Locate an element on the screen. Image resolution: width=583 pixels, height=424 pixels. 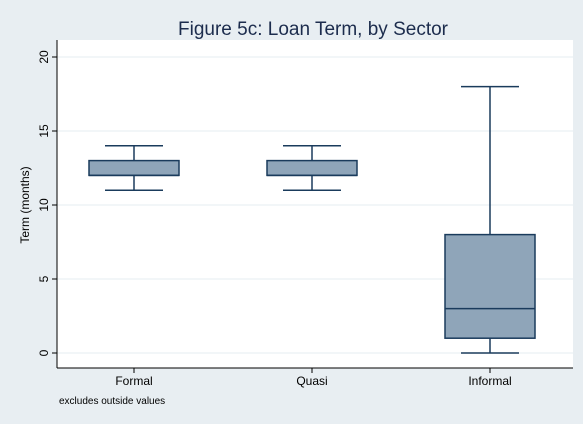
box-informal is located at coordinates (490, 286).